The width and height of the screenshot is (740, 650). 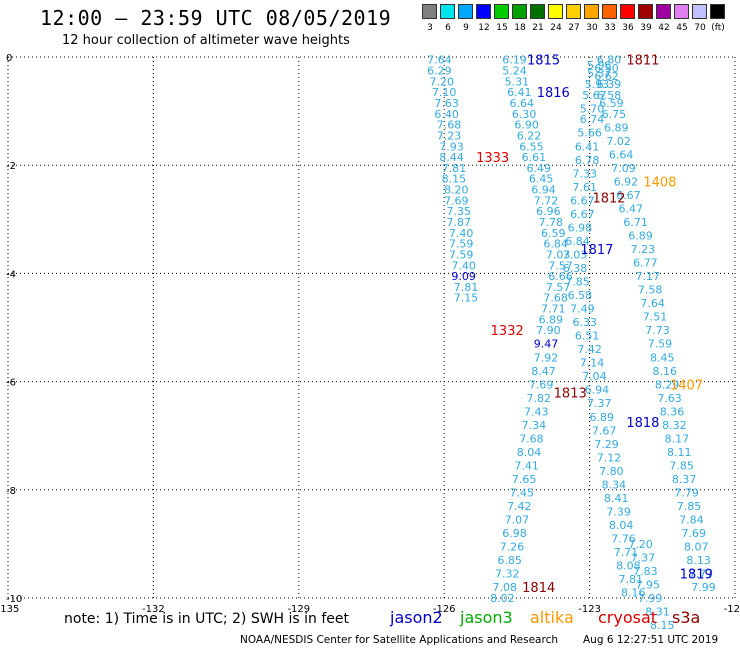 I want to click on wave-height-value: 7.51, so click(x=655, y=317).